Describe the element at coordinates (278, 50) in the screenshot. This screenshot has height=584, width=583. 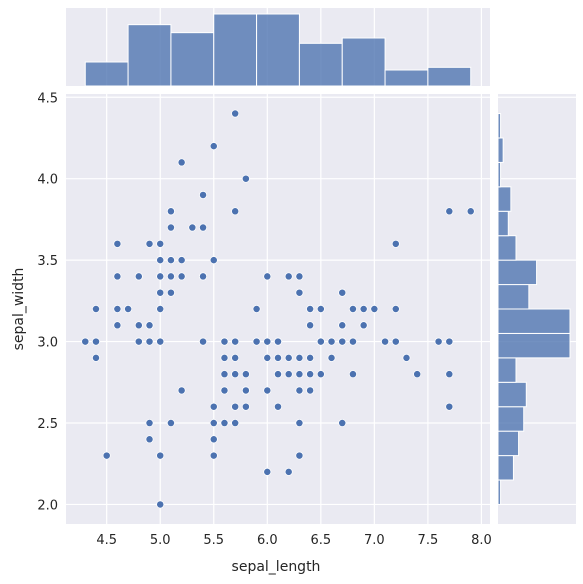
I see `top-marginal-histogram` at that location.